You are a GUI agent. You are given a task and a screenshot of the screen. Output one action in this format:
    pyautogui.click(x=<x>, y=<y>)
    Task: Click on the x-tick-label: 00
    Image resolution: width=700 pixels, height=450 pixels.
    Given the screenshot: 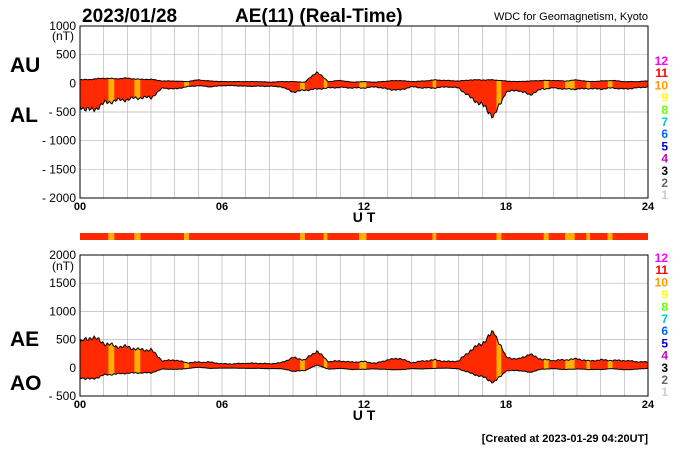 What is the action you would take?
    pyautogui.click(x=80, y=207)
    